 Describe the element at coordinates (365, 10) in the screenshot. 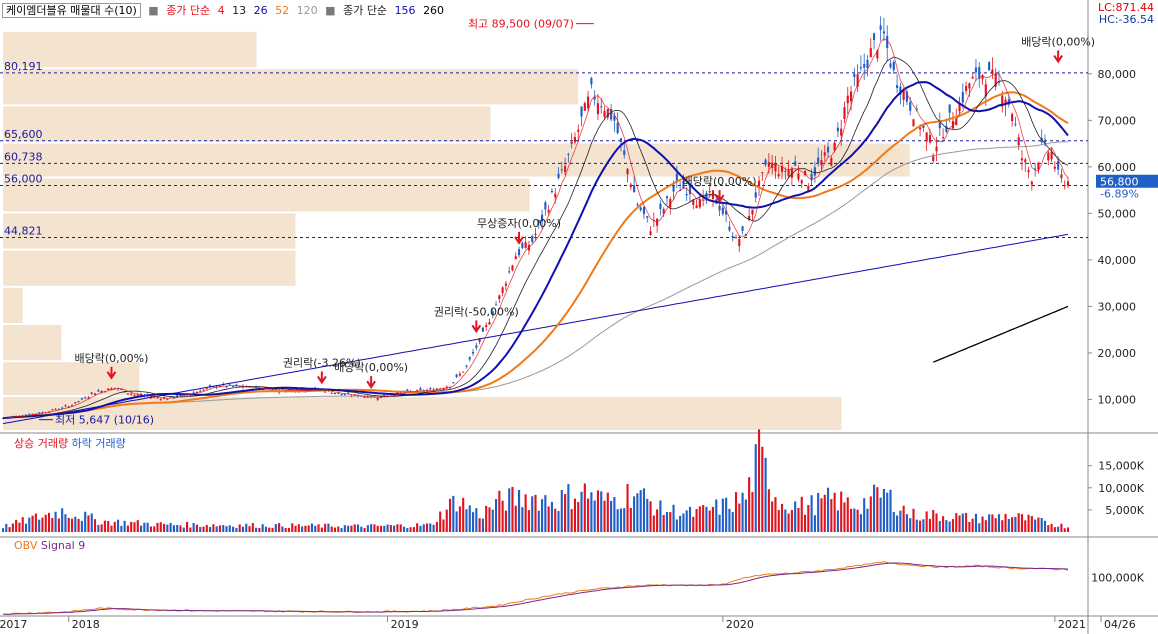

I see `ma-long-label: 종가 단순` at that location.